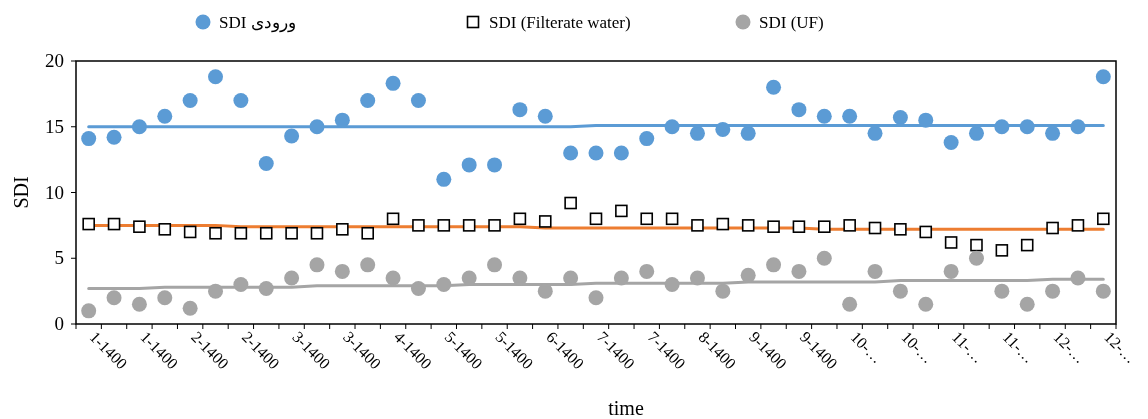 This screenshot has width=1148, height=419. I want to click on y-axis-title: SDI, so click(21, 192).